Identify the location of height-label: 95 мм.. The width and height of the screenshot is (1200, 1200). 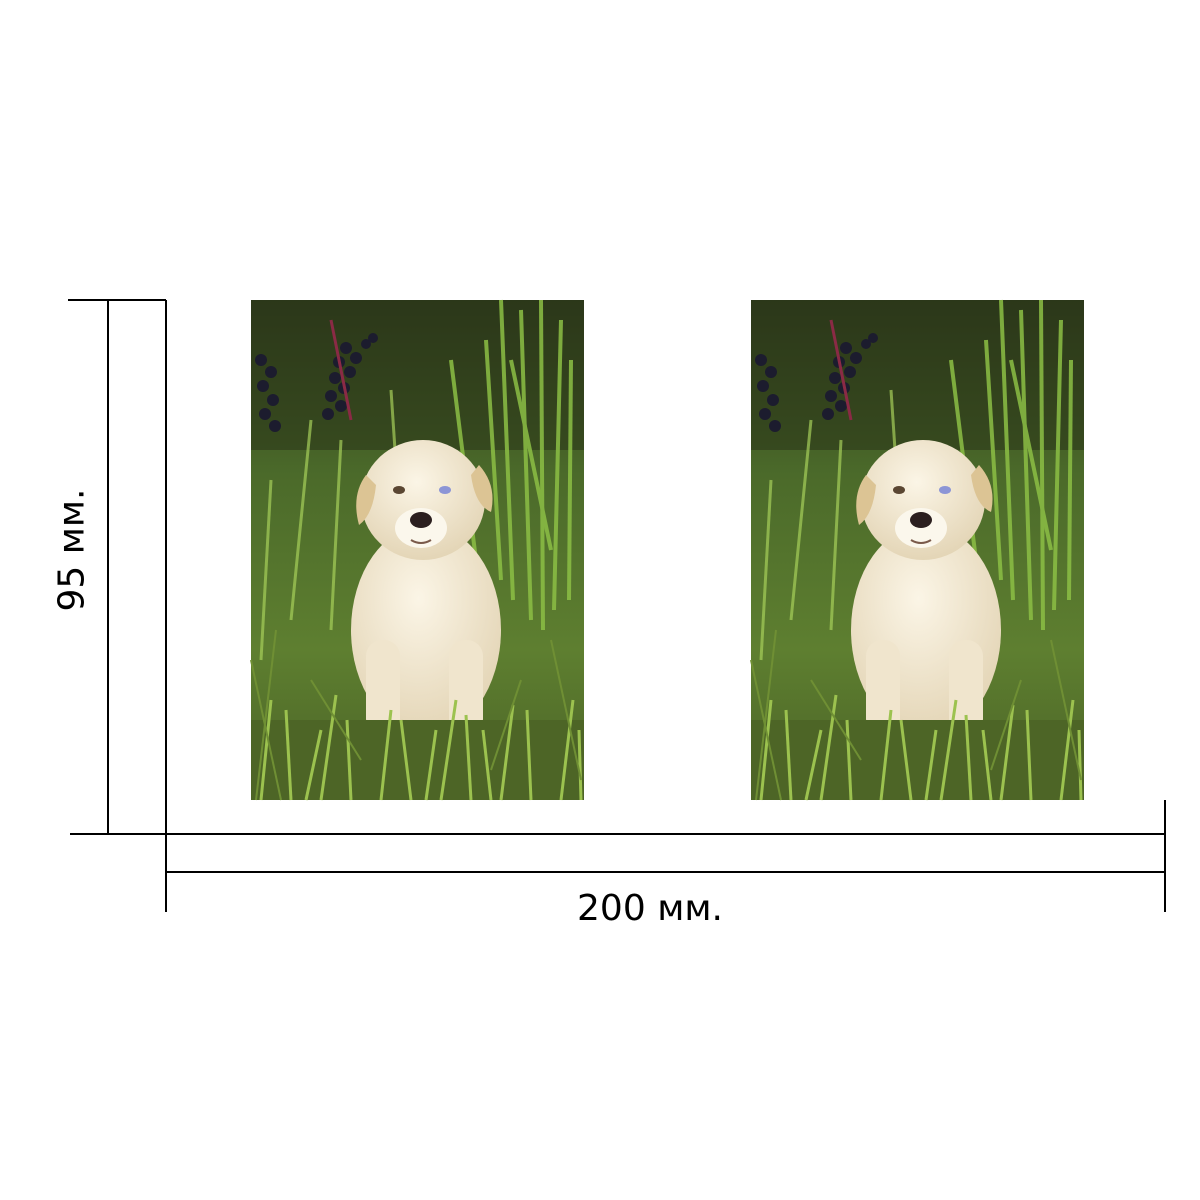
(72, 550).